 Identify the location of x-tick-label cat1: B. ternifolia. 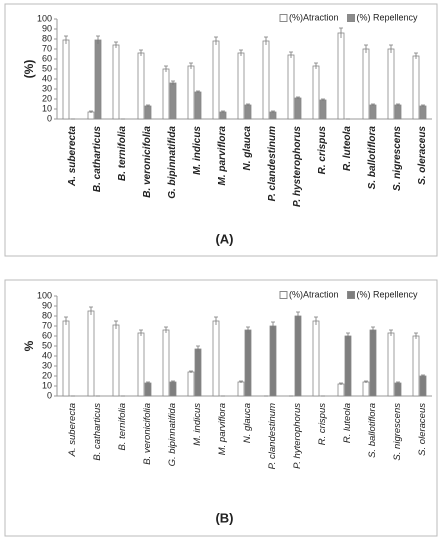
(122, 427).